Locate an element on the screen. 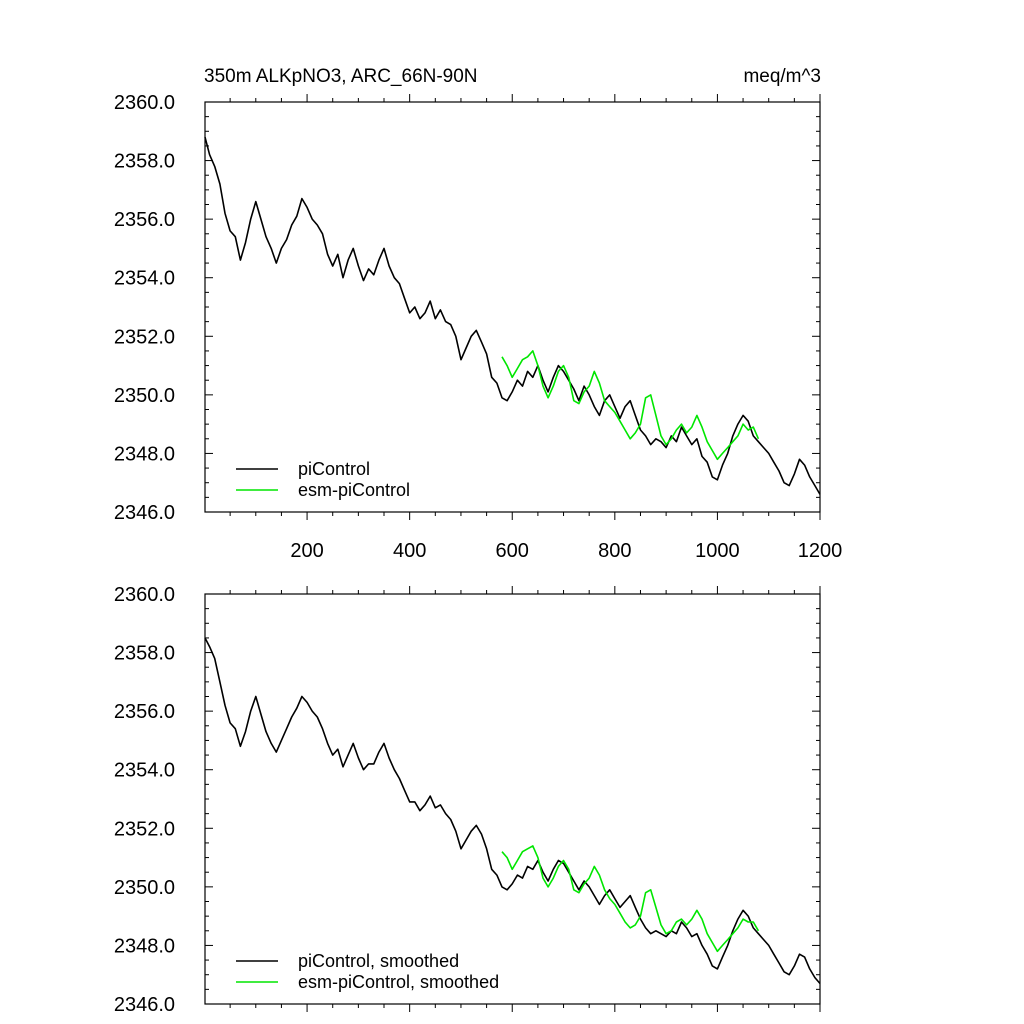  top-x-tick-label: 600 is located at coordinates (512, 551).